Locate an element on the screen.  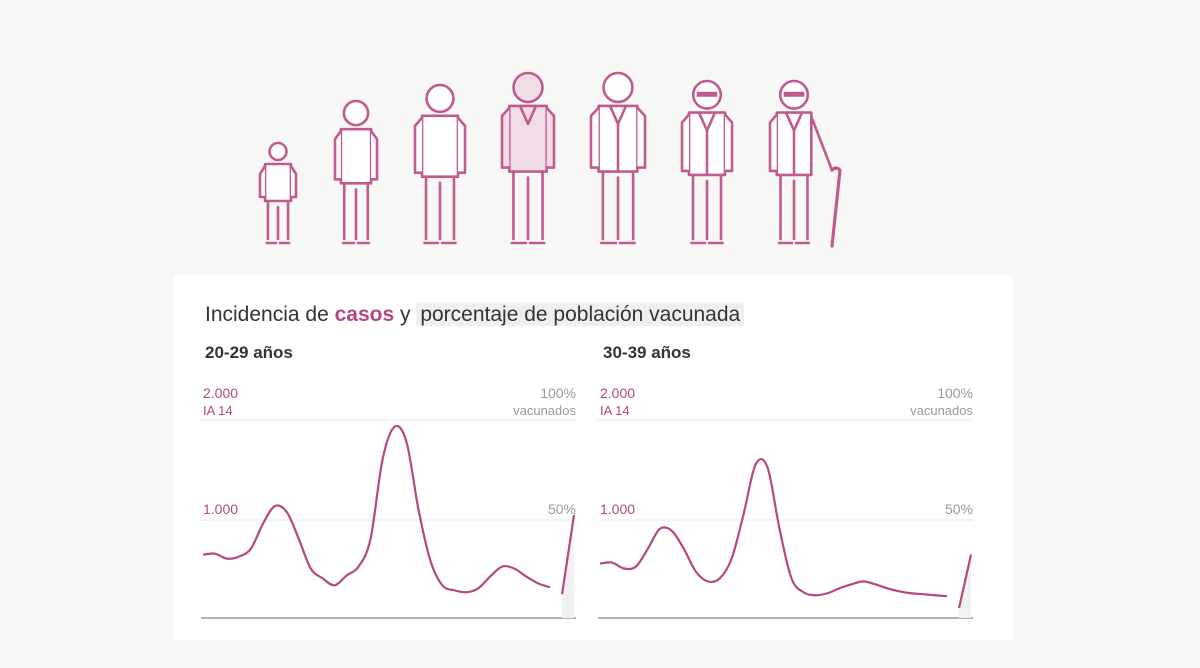
p0-vaccinated-line is located at coordinates (568, 554).